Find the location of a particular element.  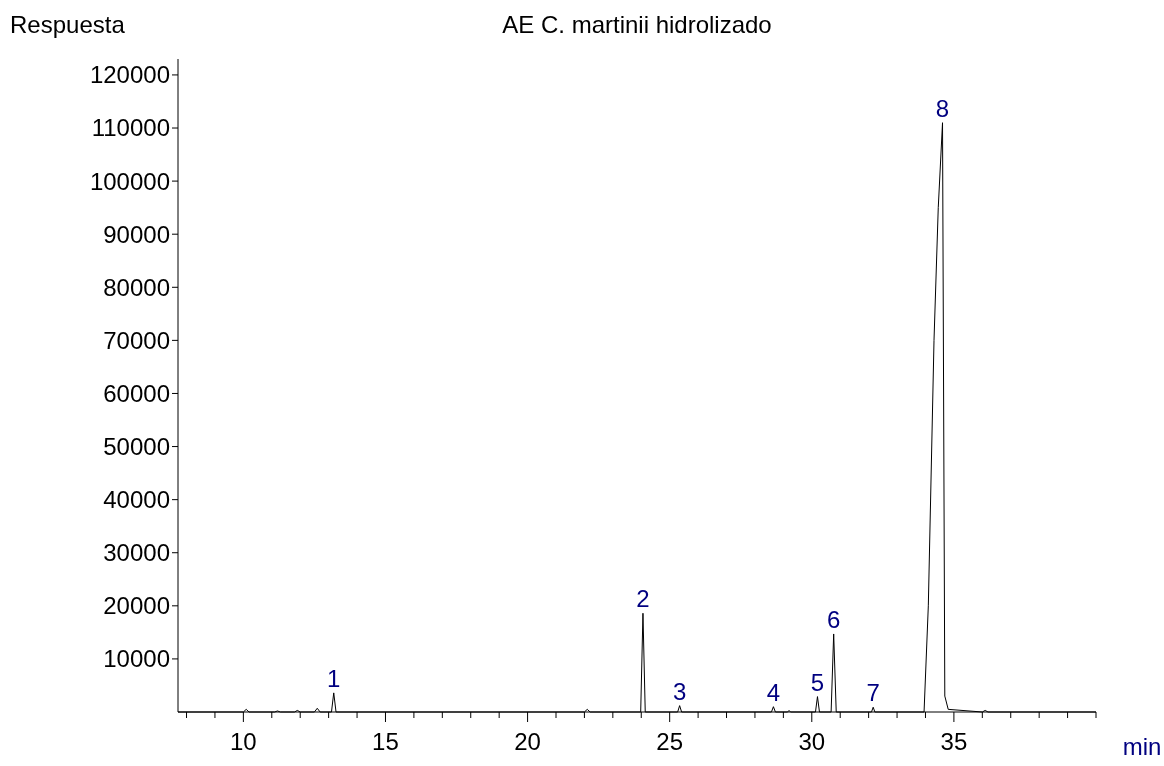

y-axis-title: Respuesta is located at coordinates (68, 24).